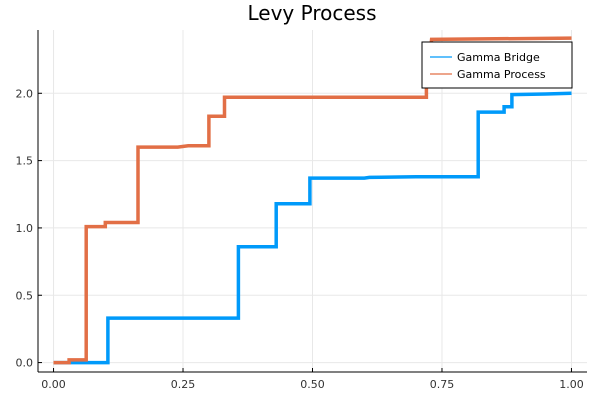  Describe the element at coordinates (183, 384) in the screenshot. I see `x-tick-label: 0.25` at that location.